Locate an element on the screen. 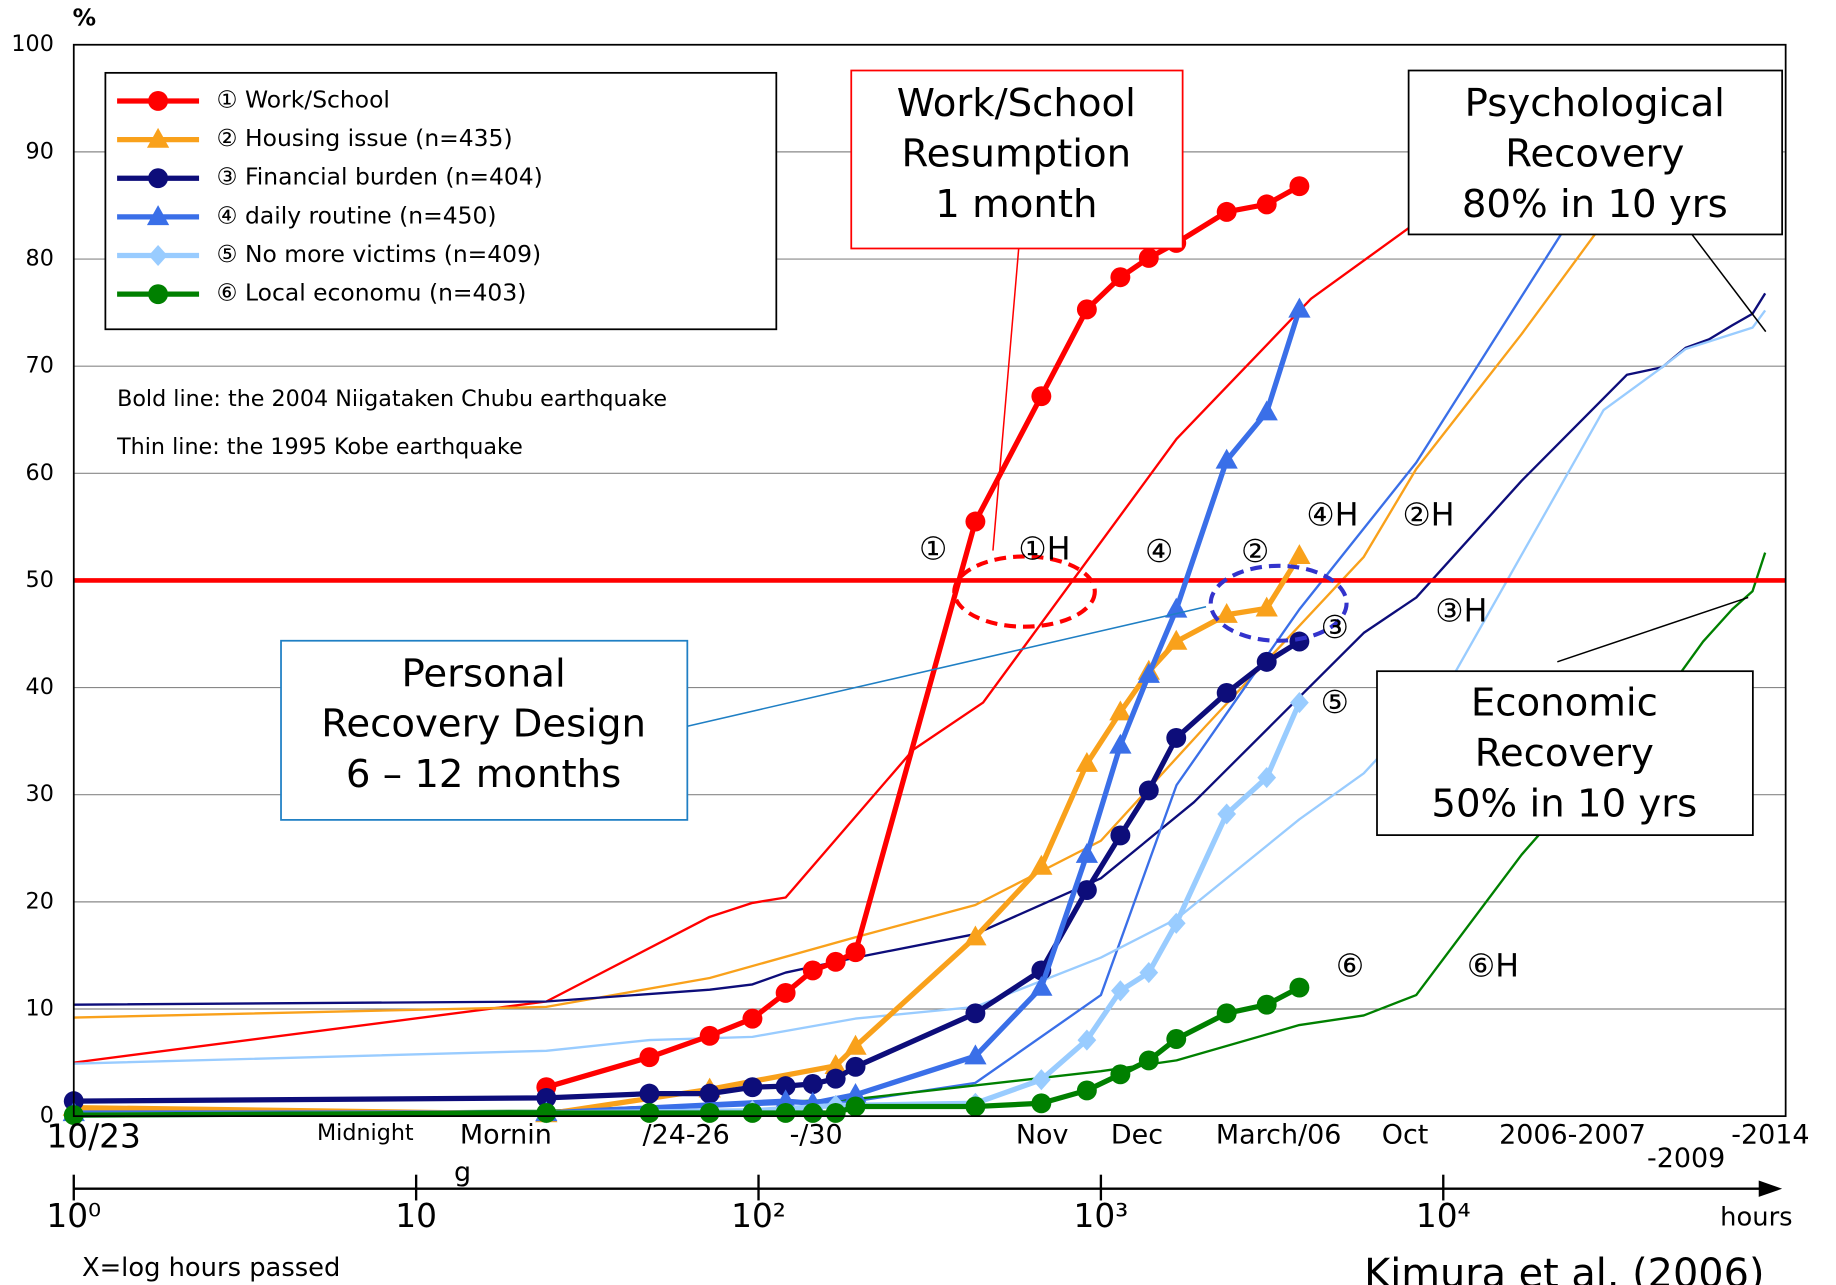 The height and width of the screenshot is (1285, 1836). time-label: /24-26 is located at coordinates (686, 1135).